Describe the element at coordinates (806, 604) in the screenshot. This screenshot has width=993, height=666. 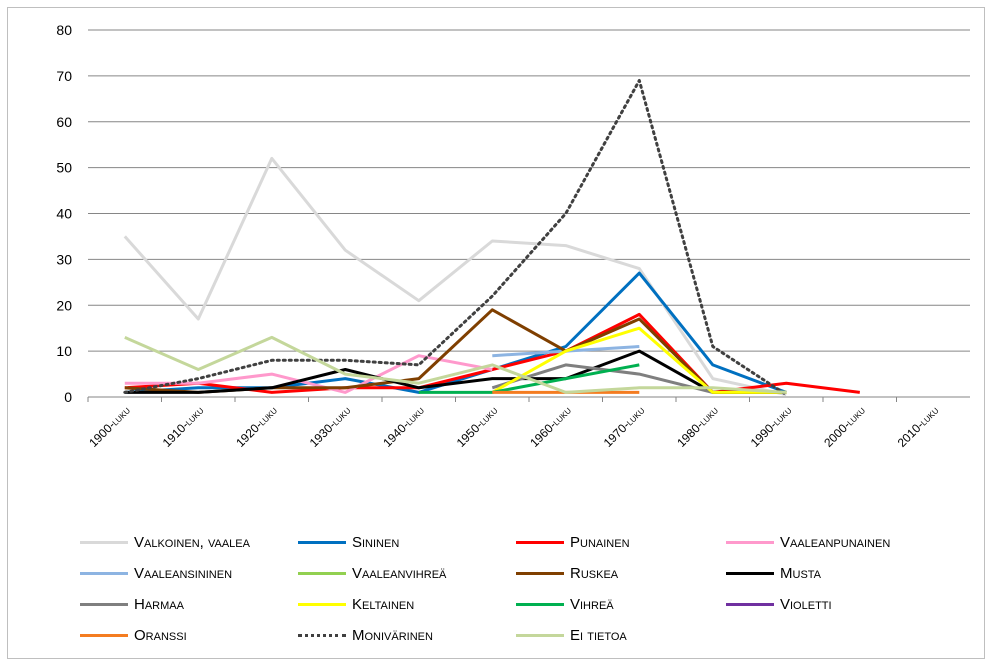
I see `legend-label: Violetti` at that location.